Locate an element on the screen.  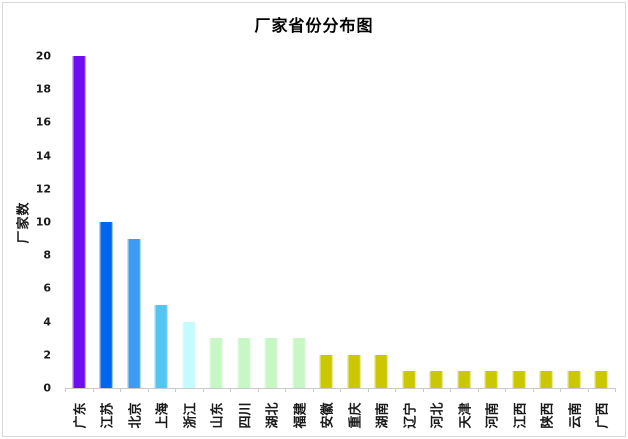
x-axis-label-text: 四川 is located at coordinates (246, 415).